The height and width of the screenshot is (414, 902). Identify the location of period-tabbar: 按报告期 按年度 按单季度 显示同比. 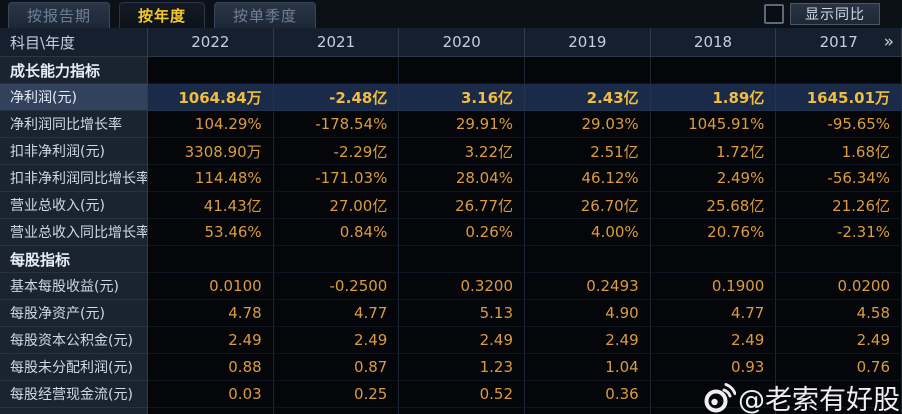
(451, 14).